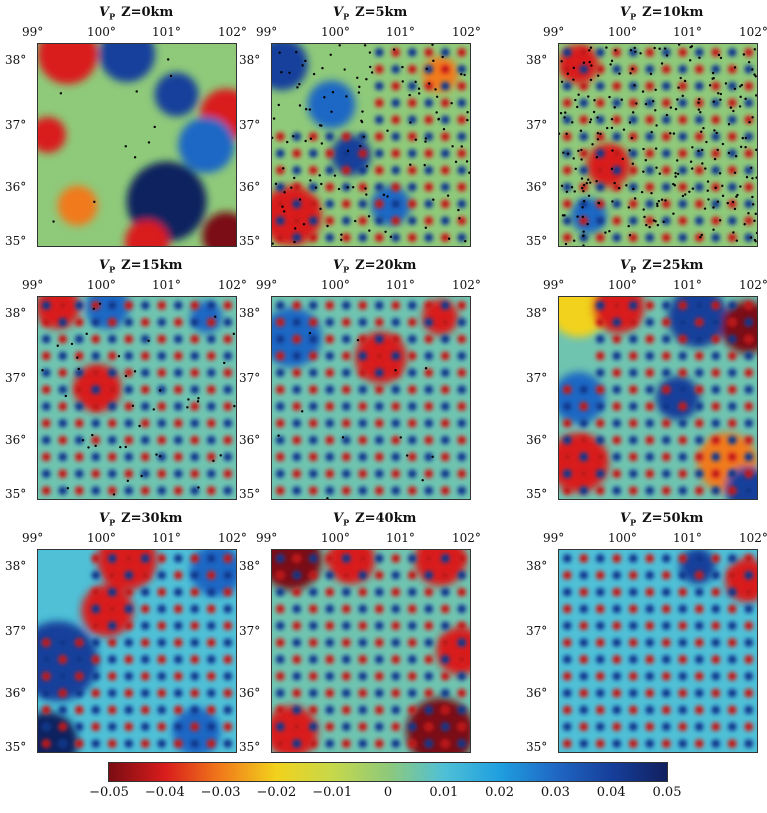  I want to click on colorbar, so click(388, 772).